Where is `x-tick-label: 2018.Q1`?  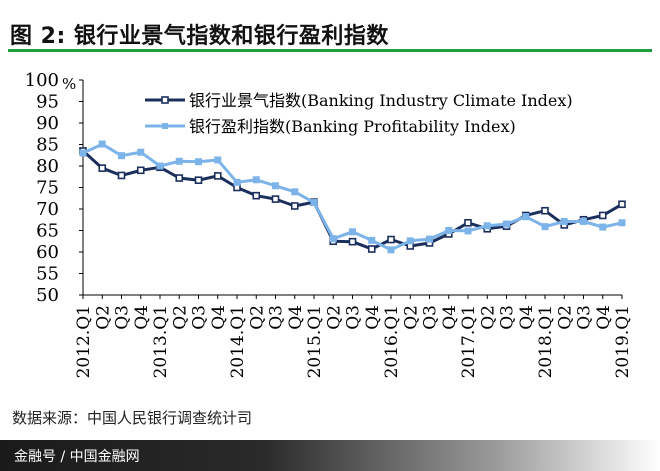 x-tick-label: 2018.Q1 is located at coordinates (546, 341).